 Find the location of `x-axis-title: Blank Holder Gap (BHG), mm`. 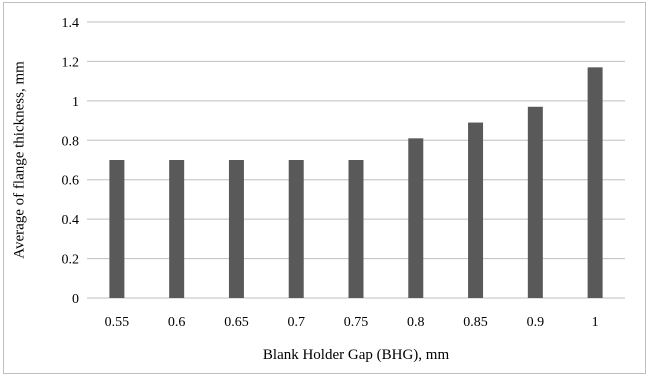

x-axis-title: Blank Holder Gap (BHG), mm is located at coordinates (356, 355).